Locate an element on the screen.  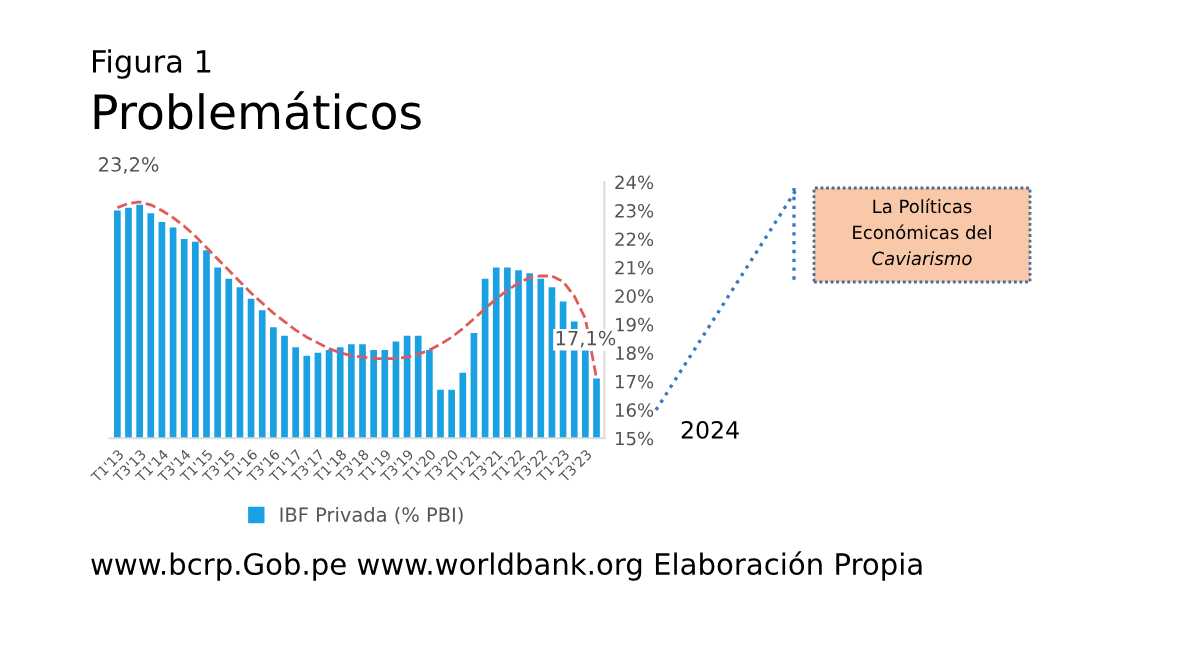
y-tick-label: 18% is located at coordinates (635, 353).